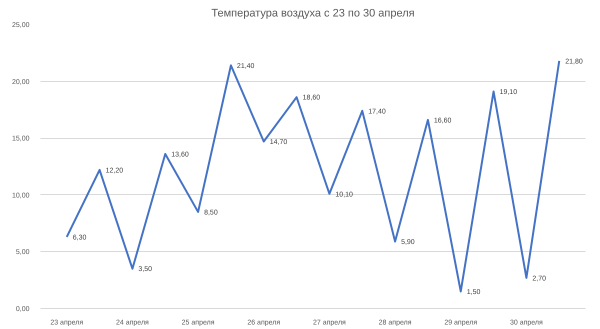  Describe the element at coordinates (313, 14) in the screenshot. I see `chart-title: Температура воздуха с 23 по 30 апреля` at that location.